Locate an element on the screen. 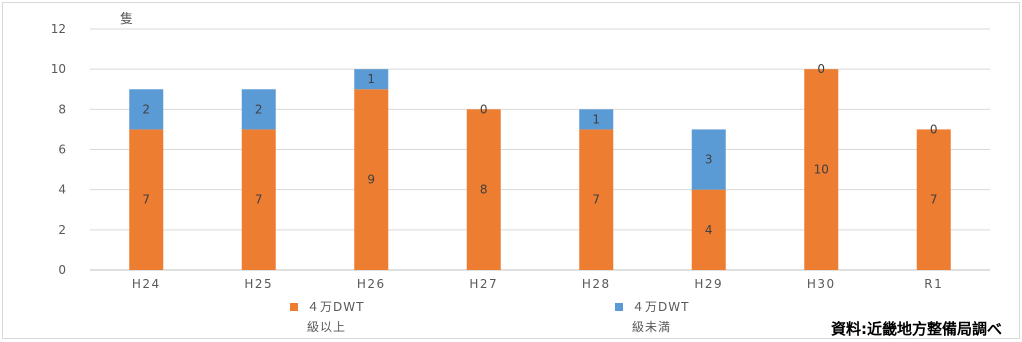 The image size is (1022, 342). data-label-H28-series-1: 1 is located at coordinates (596, 119).